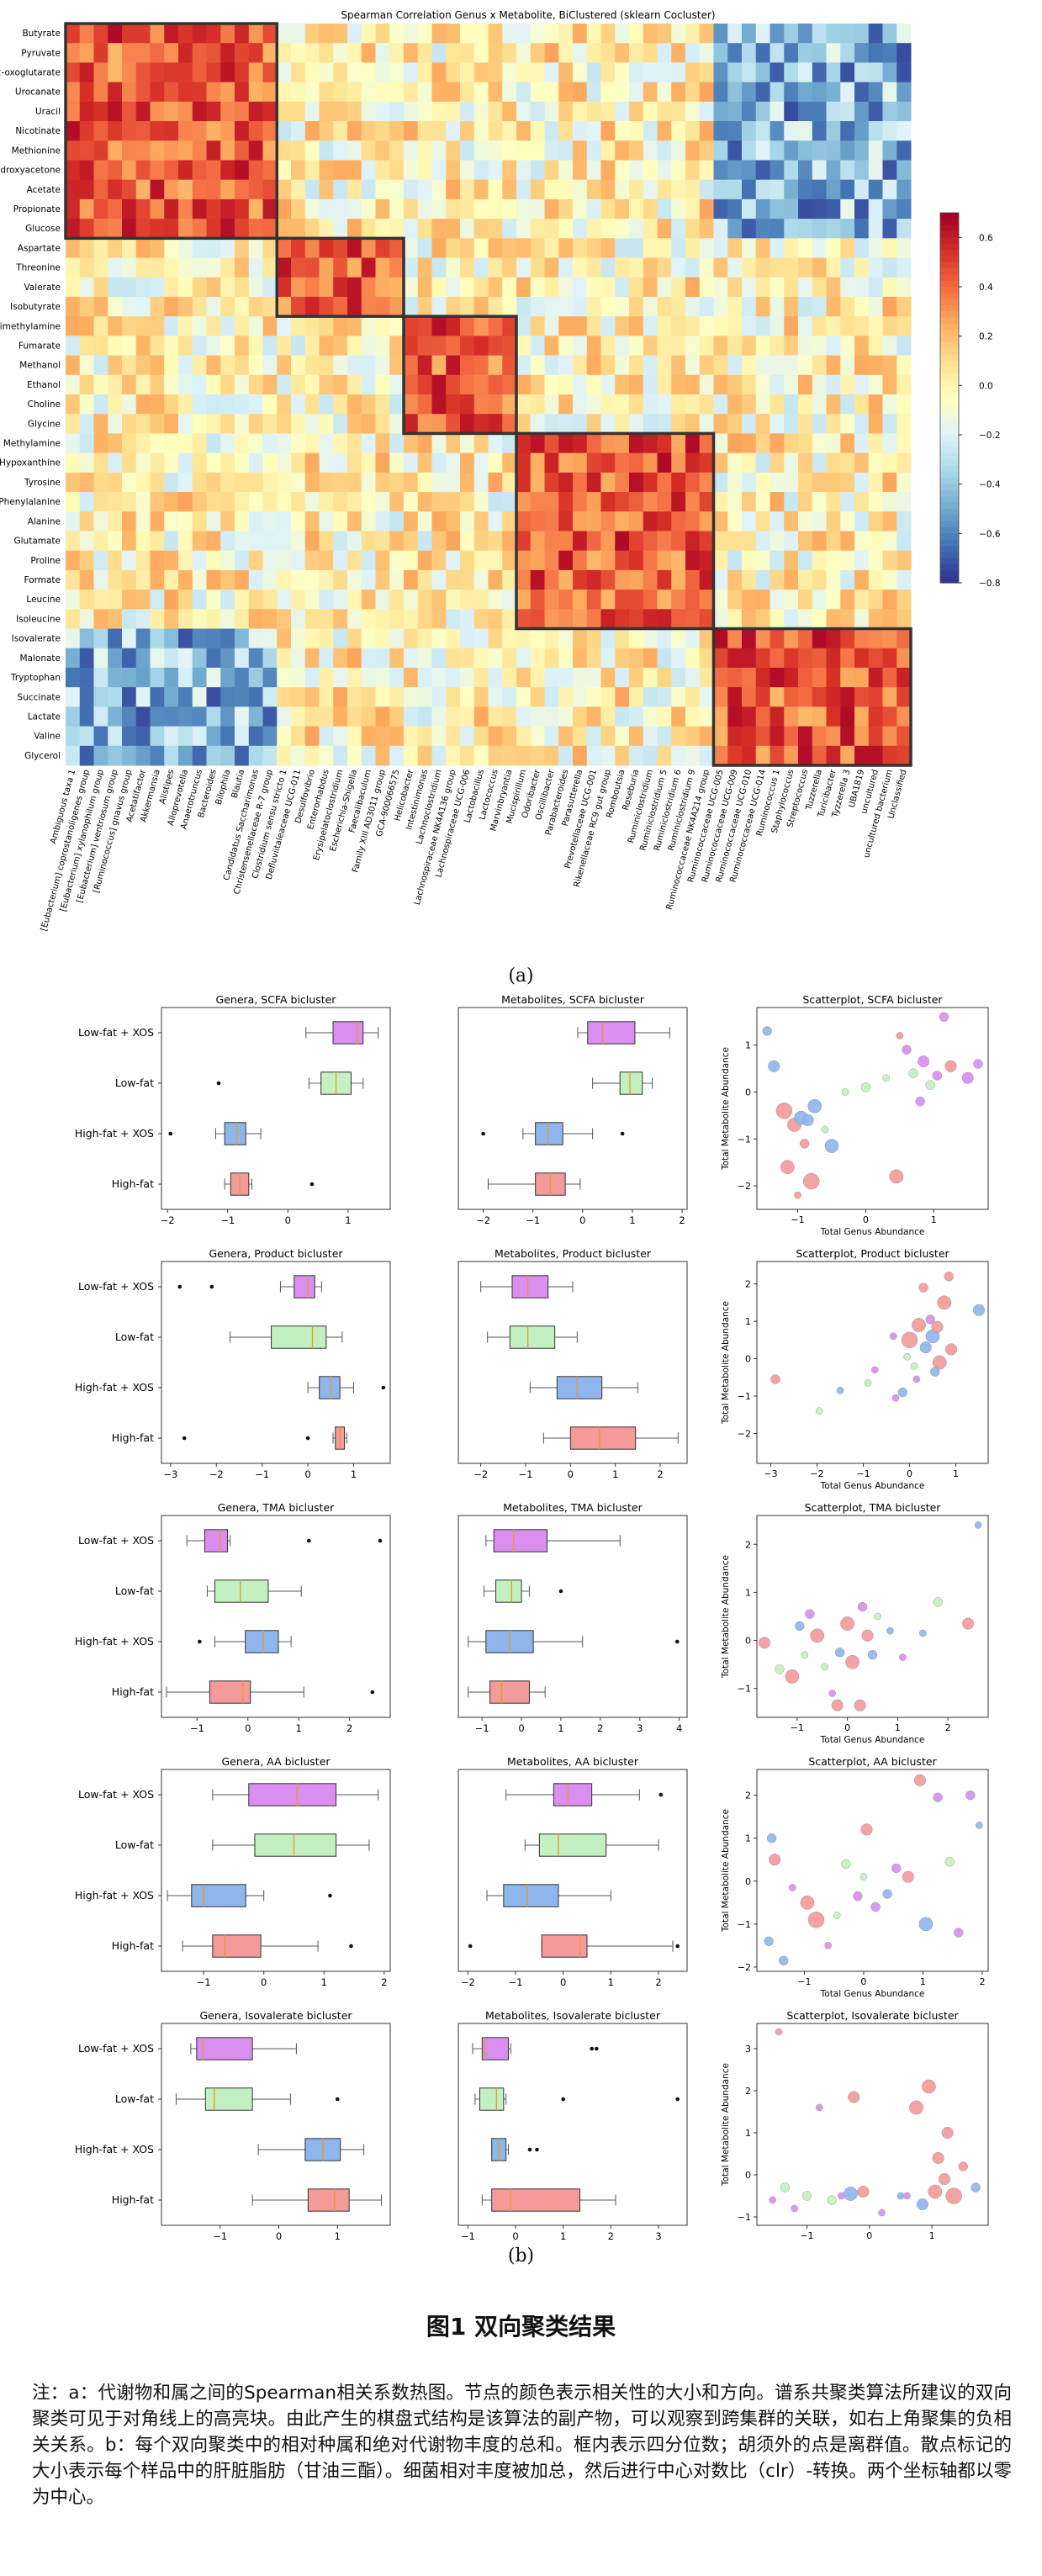 The image size is (1042, 2576). Describe the element at coordinates (134, 1844) in the screenshot. I see `group-label: Low-fat` at that location.